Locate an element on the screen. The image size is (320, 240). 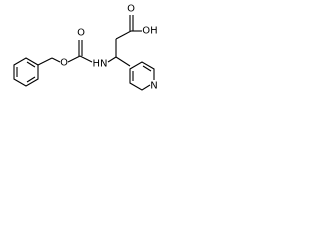
bonds is located at coordinates (84, 53).